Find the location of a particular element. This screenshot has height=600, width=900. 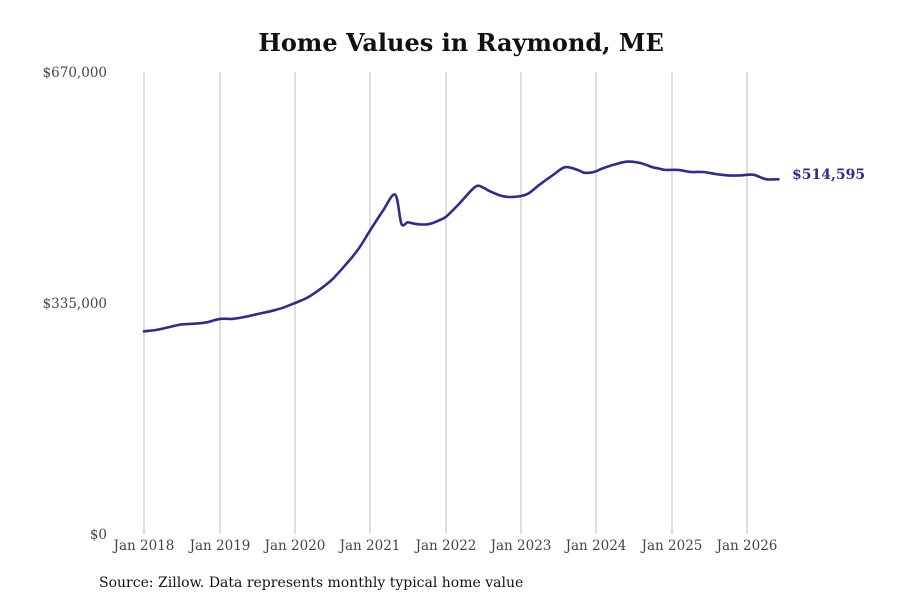

x-tick-label: Jan 2024 is located at coordinates (595, 546).